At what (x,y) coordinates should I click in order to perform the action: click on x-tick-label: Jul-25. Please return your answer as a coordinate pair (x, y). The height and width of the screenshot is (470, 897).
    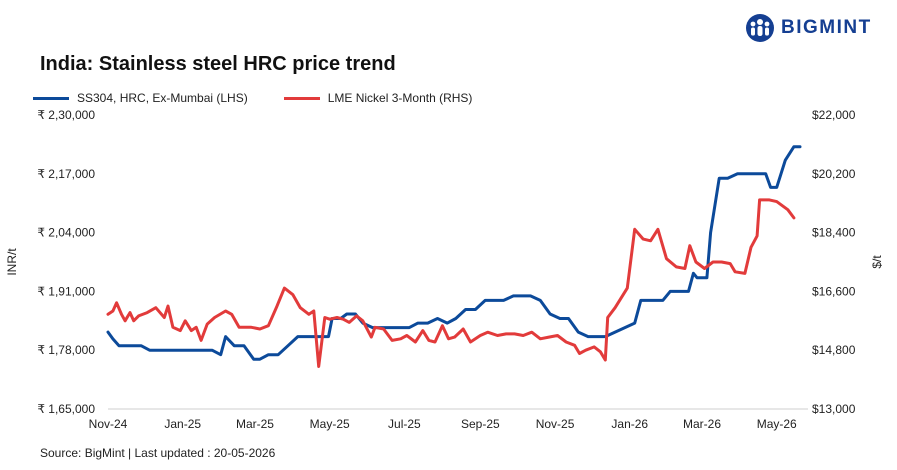
    Looking at the image, I should click on (404, 424).